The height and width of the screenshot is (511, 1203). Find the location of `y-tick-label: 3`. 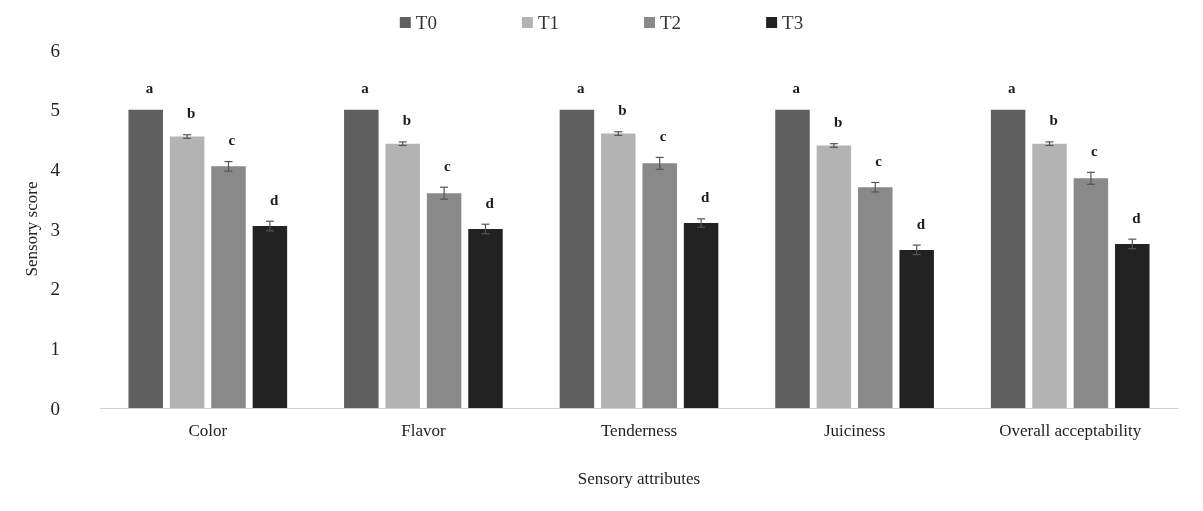

y-tick-label: 3 is located at coordinates (55, 229).